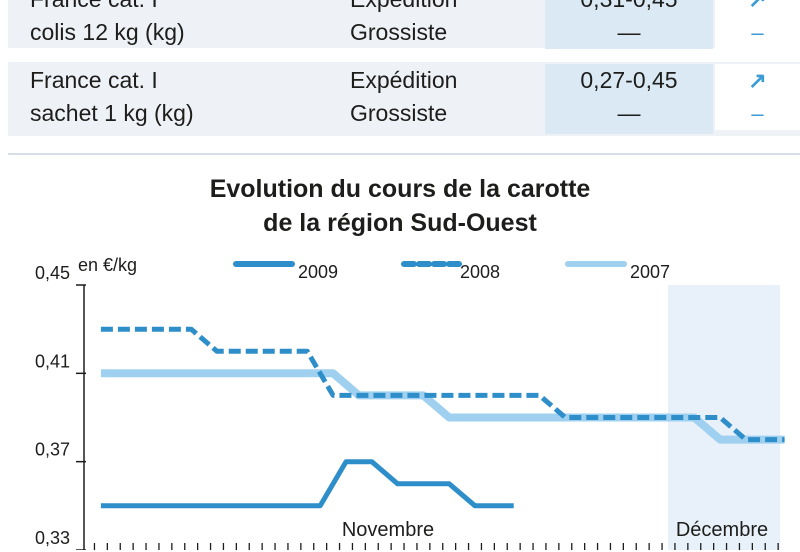 The width and height of the screenshot is (800, 552). What do you see at coordinates (400, 189) in the screenshot?
I see `chart-title-line-1: Evolution du cours de la carotte` at bounding box center [400, 189].